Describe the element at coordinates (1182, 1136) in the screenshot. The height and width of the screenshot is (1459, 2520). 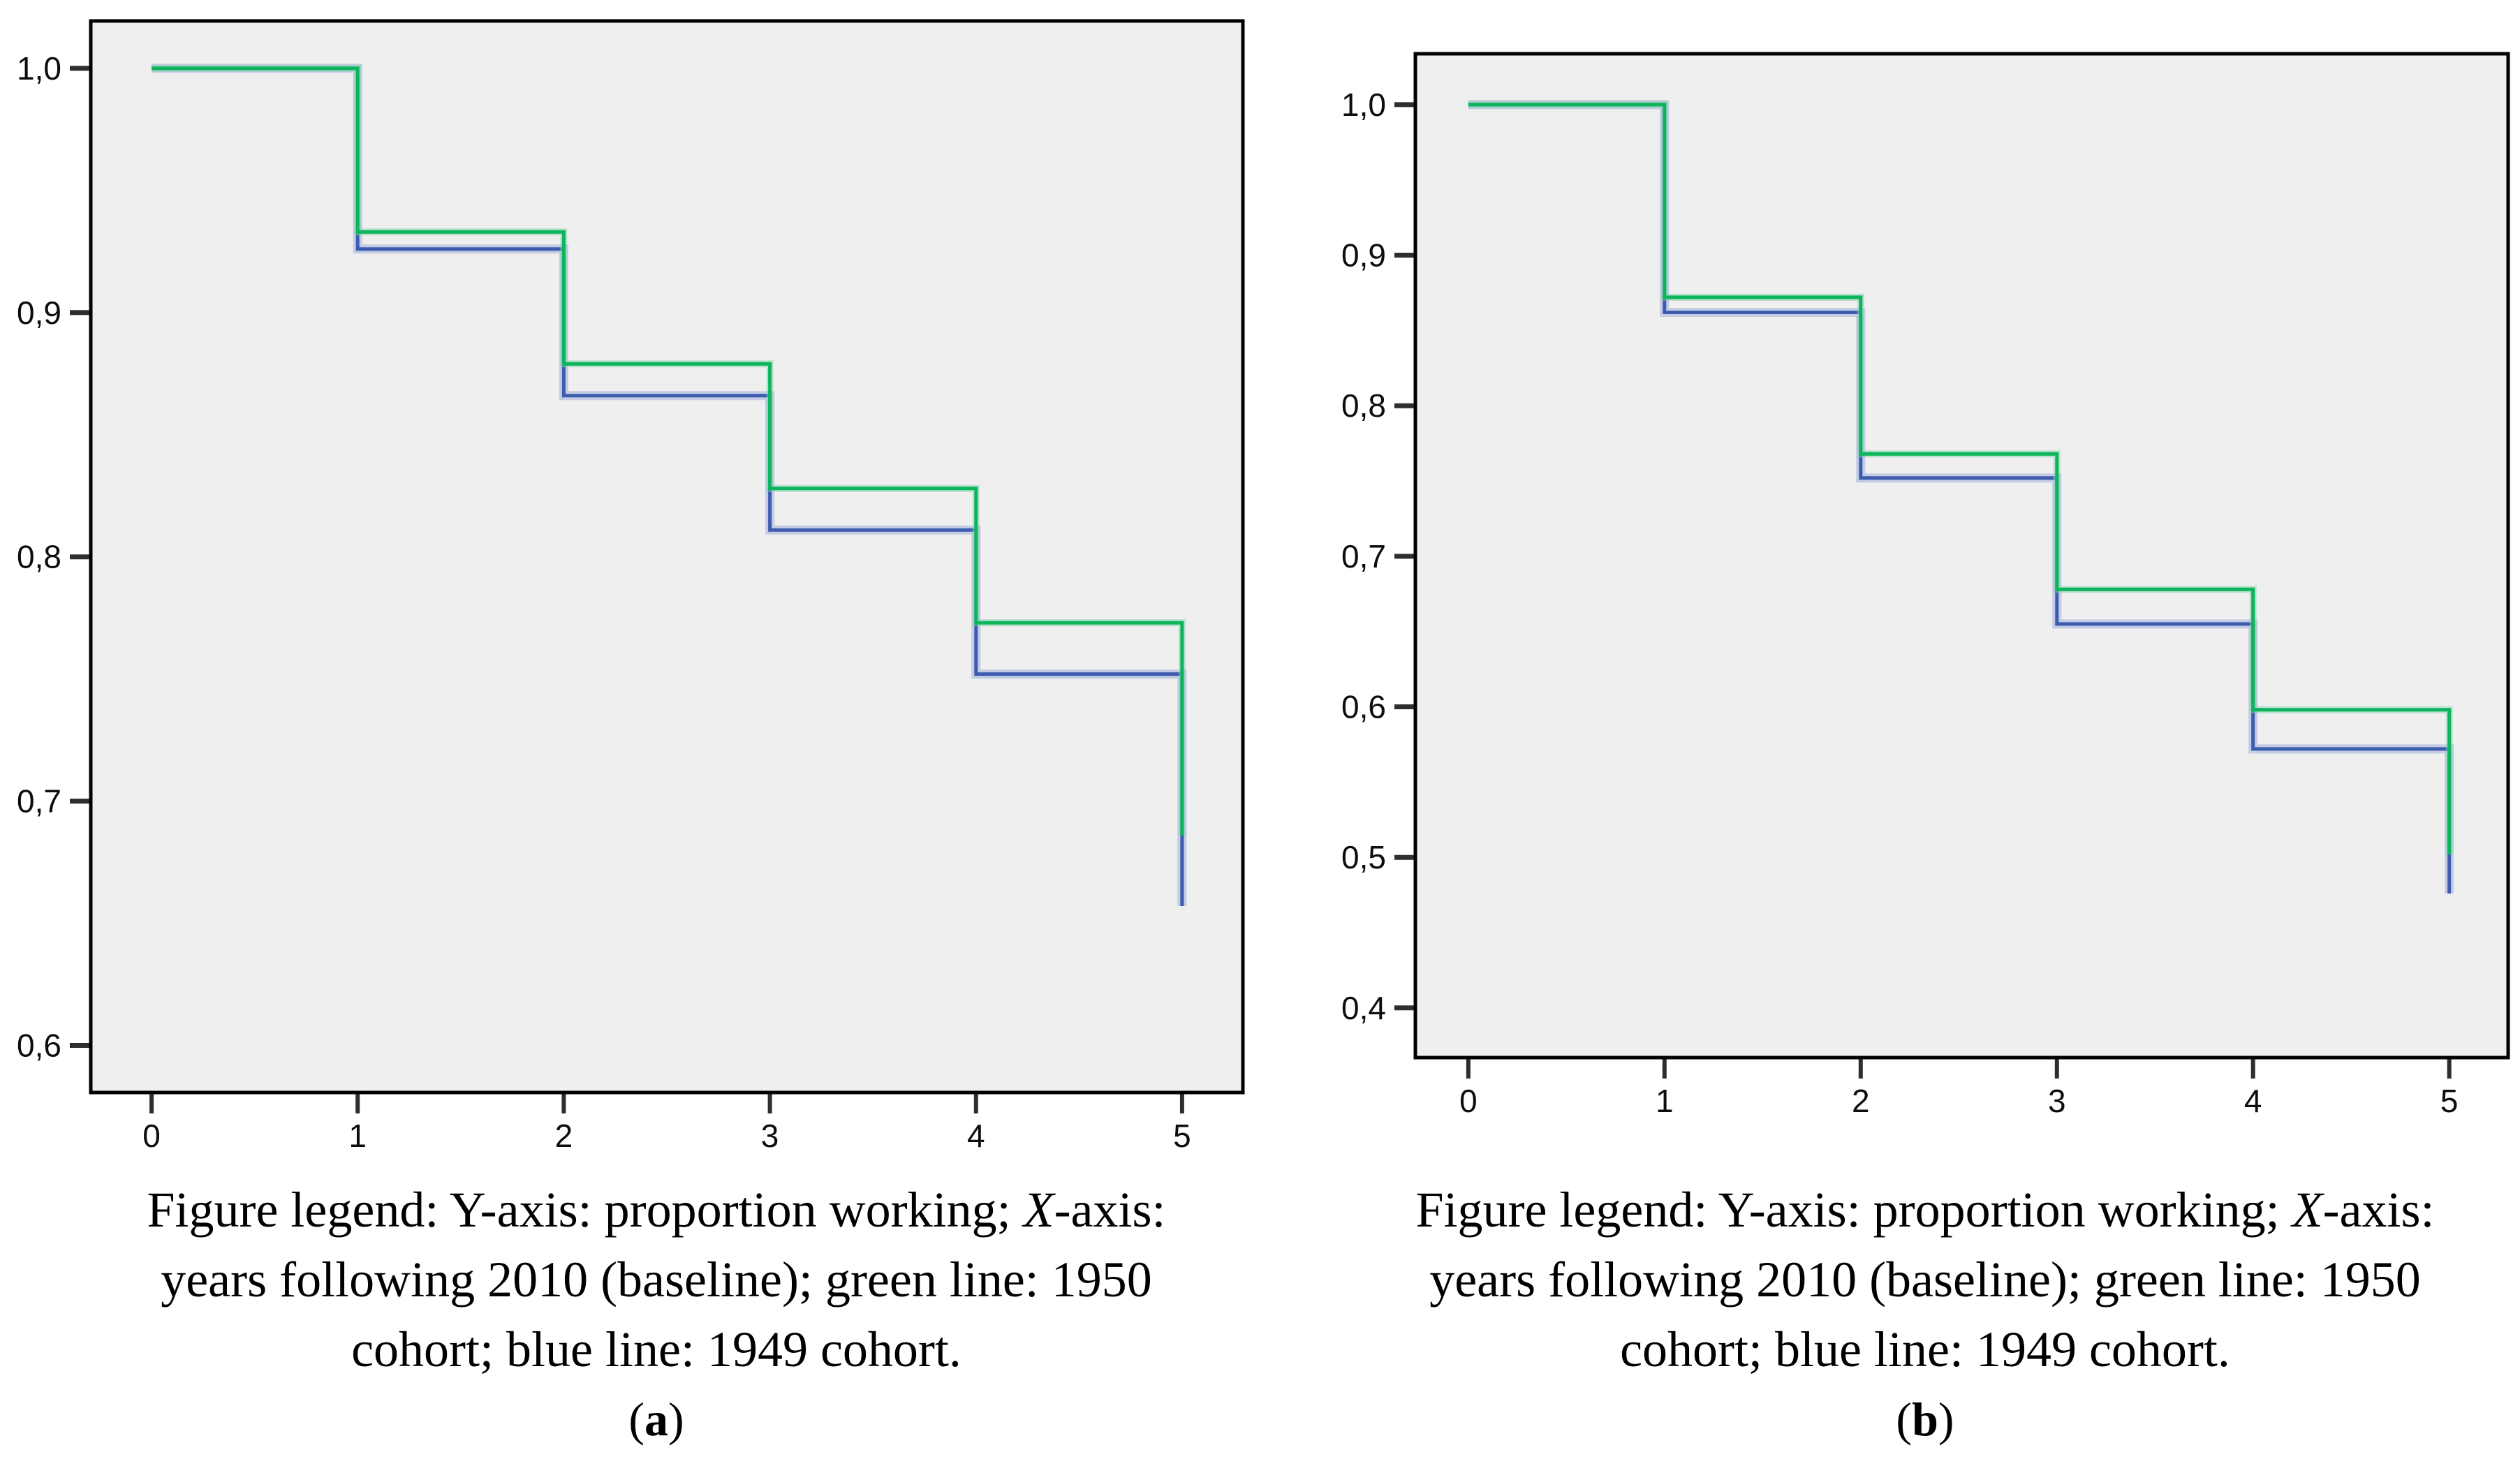
I see `x-tick-label-a-5: 5` at that location.